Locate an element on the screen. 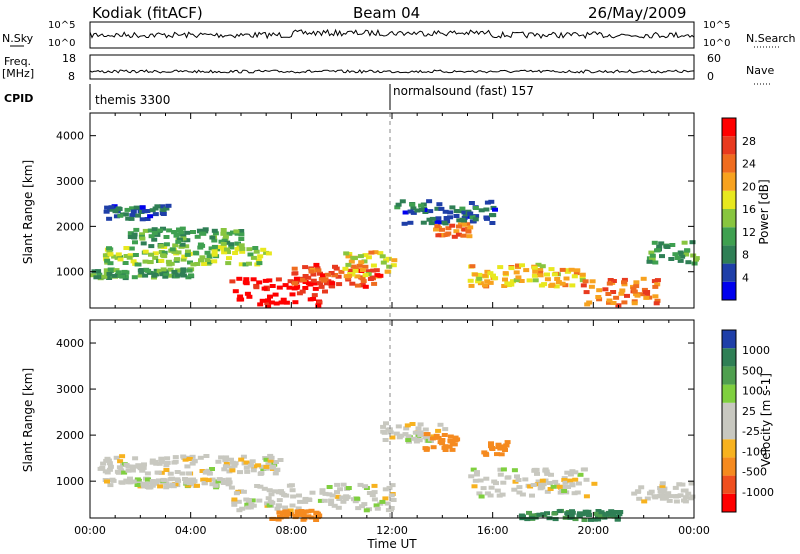 The width and height of the screenshot is (800, 554). velocity-colorbar-tick: -25 is located at coordinates (751, 431).